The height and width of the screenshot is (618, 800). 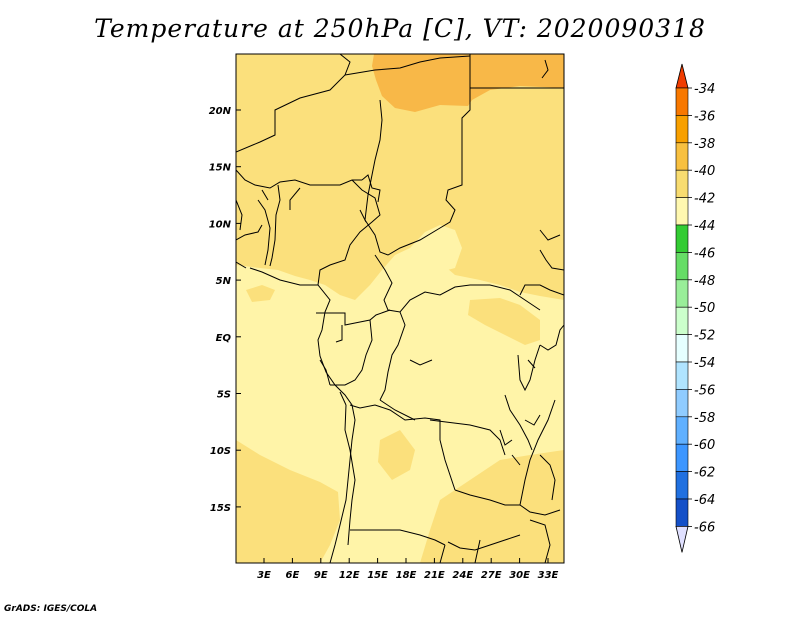 What do you see at coordinates (224, 395) in the screenshot?
I see `lat-tick-label: 5S` at bounding box center [224, 395].